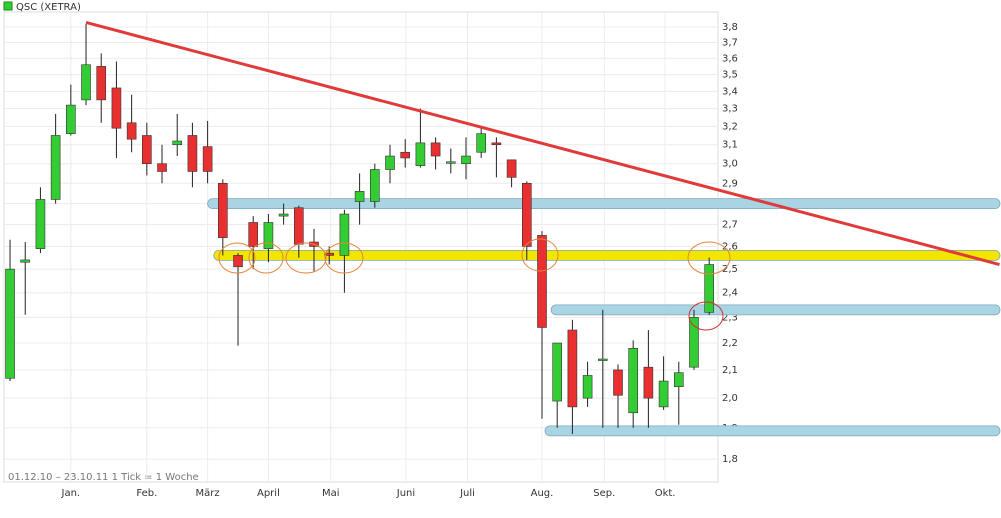 Image resolution: width=1001 pixels, height=518 pixels. What do you see at coordinates (730, 75) in the screenshot?
I see `y-tick-label: 3,5` at bounding box center [730, 75].